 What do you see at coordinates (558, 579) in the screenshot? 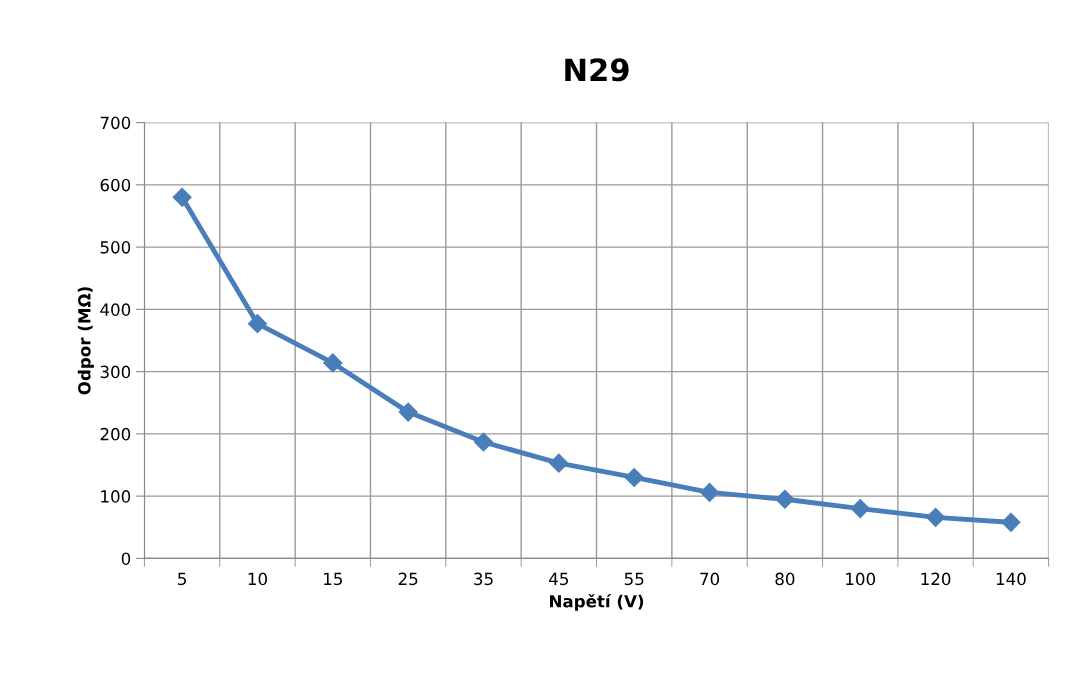
I see `x-tick-label: 45` at bounding box center [558, 579].